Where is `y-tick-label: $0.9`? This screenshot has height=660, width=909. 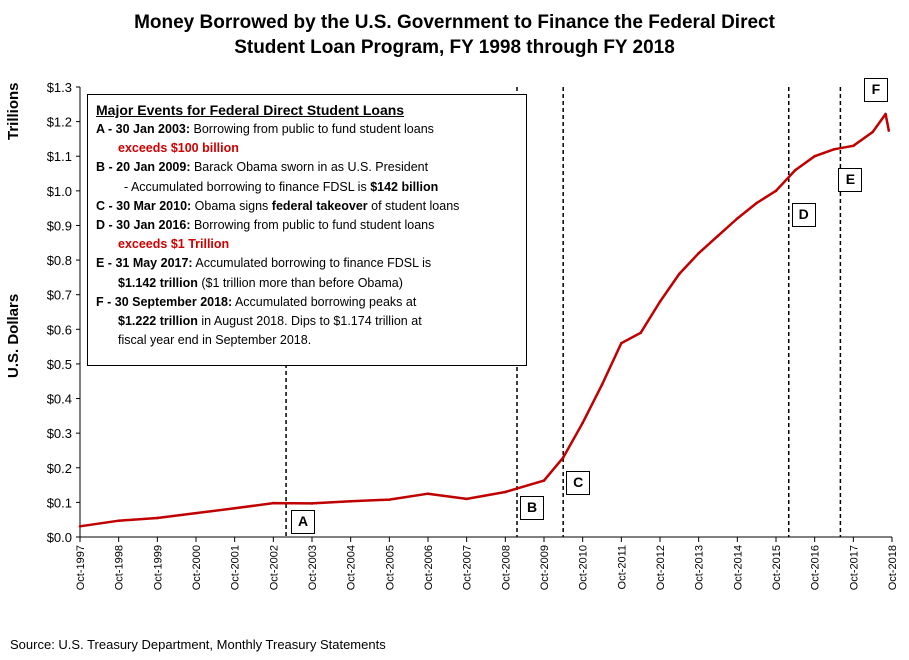 y-tick-label: $0.9 is located at coordinates (59, 225).